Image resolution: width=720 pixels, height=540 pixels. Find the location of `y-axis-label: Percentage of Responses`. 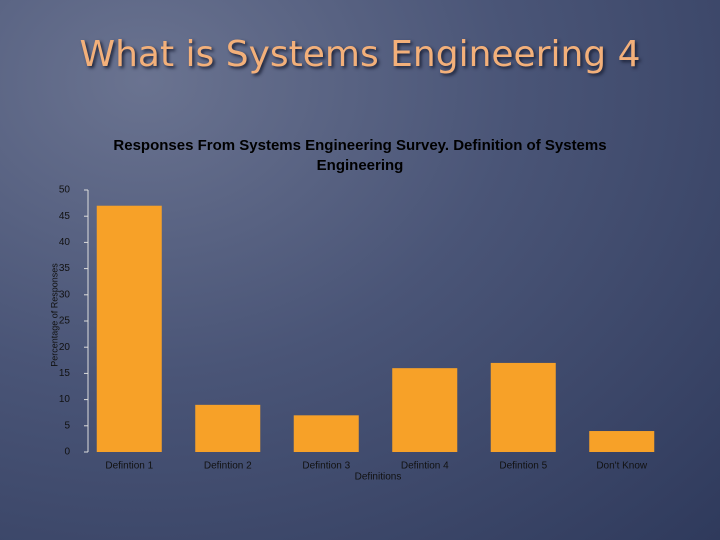

y-axis-label: Percentage of Responses is located at coordinates (54, 315).